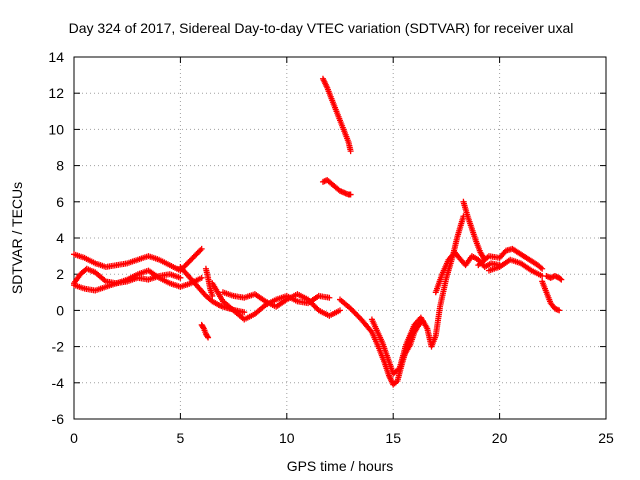  What do you see at coordinates (500, 438) in the screenshot?
I see `x-tick-label: 20` at bounding box center [500, 438].